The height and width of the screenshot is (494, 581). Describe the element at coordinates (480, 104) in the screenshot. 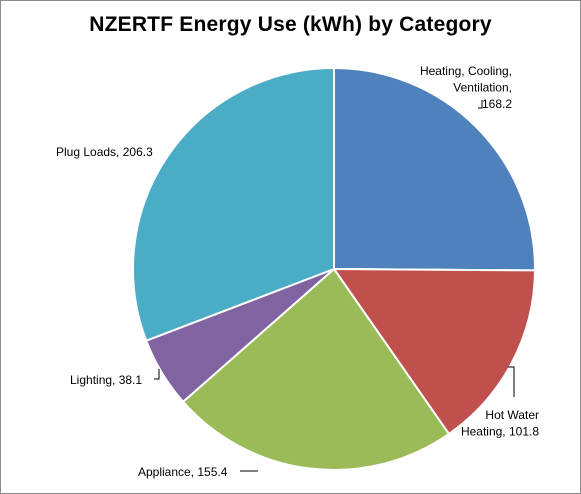

I see `leader-line-heating-cooling-ventilation` at that location.